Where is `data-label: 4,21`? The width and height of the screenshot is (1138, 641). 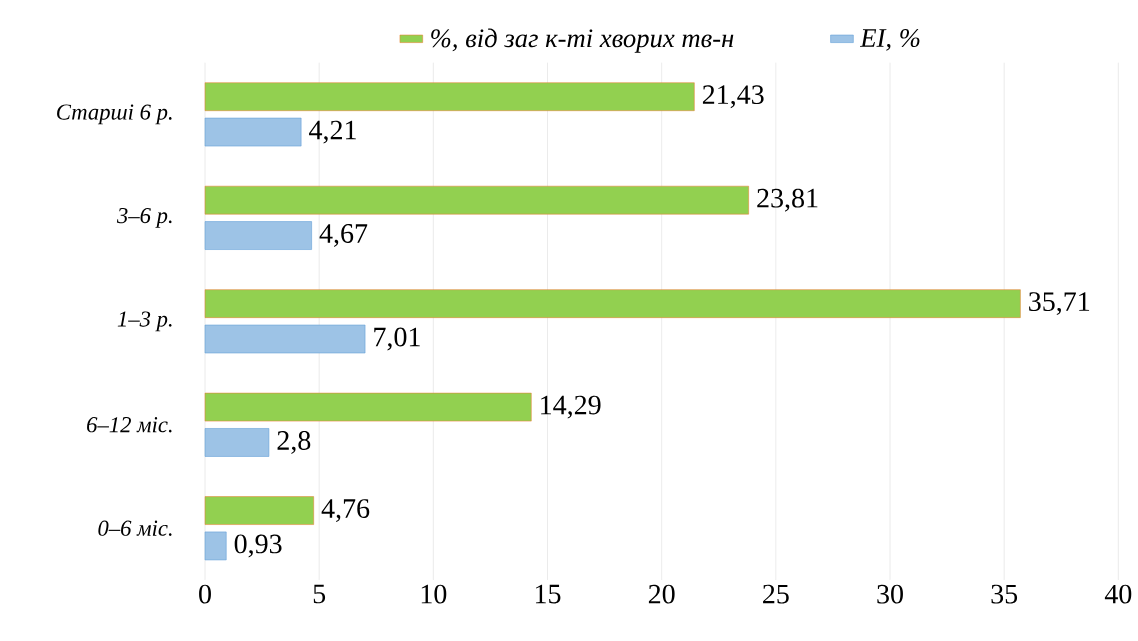 data-label: 4,21 is located at coordinates (332, 132).